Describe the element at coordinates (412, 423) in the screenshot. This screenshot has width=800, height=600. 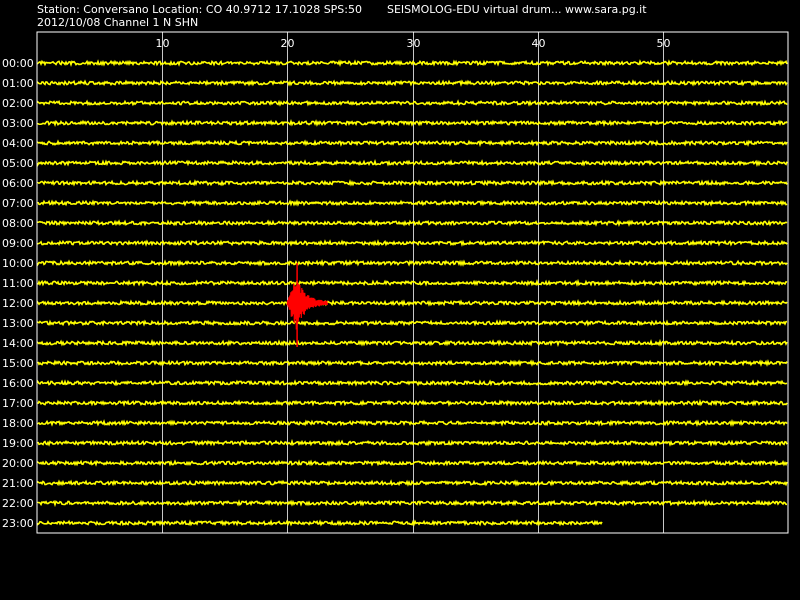
I see `trace-18:00` at that location.